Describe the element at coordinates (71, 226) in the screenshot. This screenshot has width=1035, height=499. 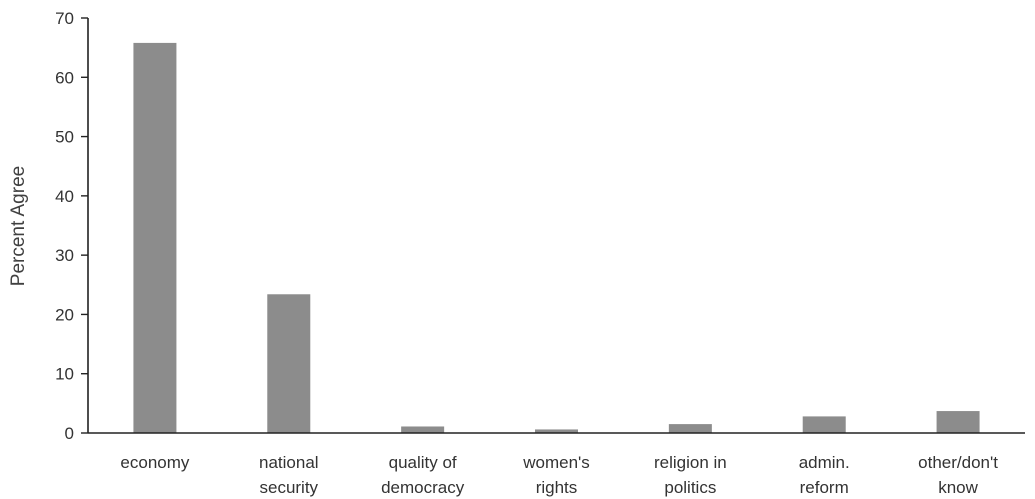
I see `y-axis-ticks: 0 10 20 30 40 50 60 70` at that location.